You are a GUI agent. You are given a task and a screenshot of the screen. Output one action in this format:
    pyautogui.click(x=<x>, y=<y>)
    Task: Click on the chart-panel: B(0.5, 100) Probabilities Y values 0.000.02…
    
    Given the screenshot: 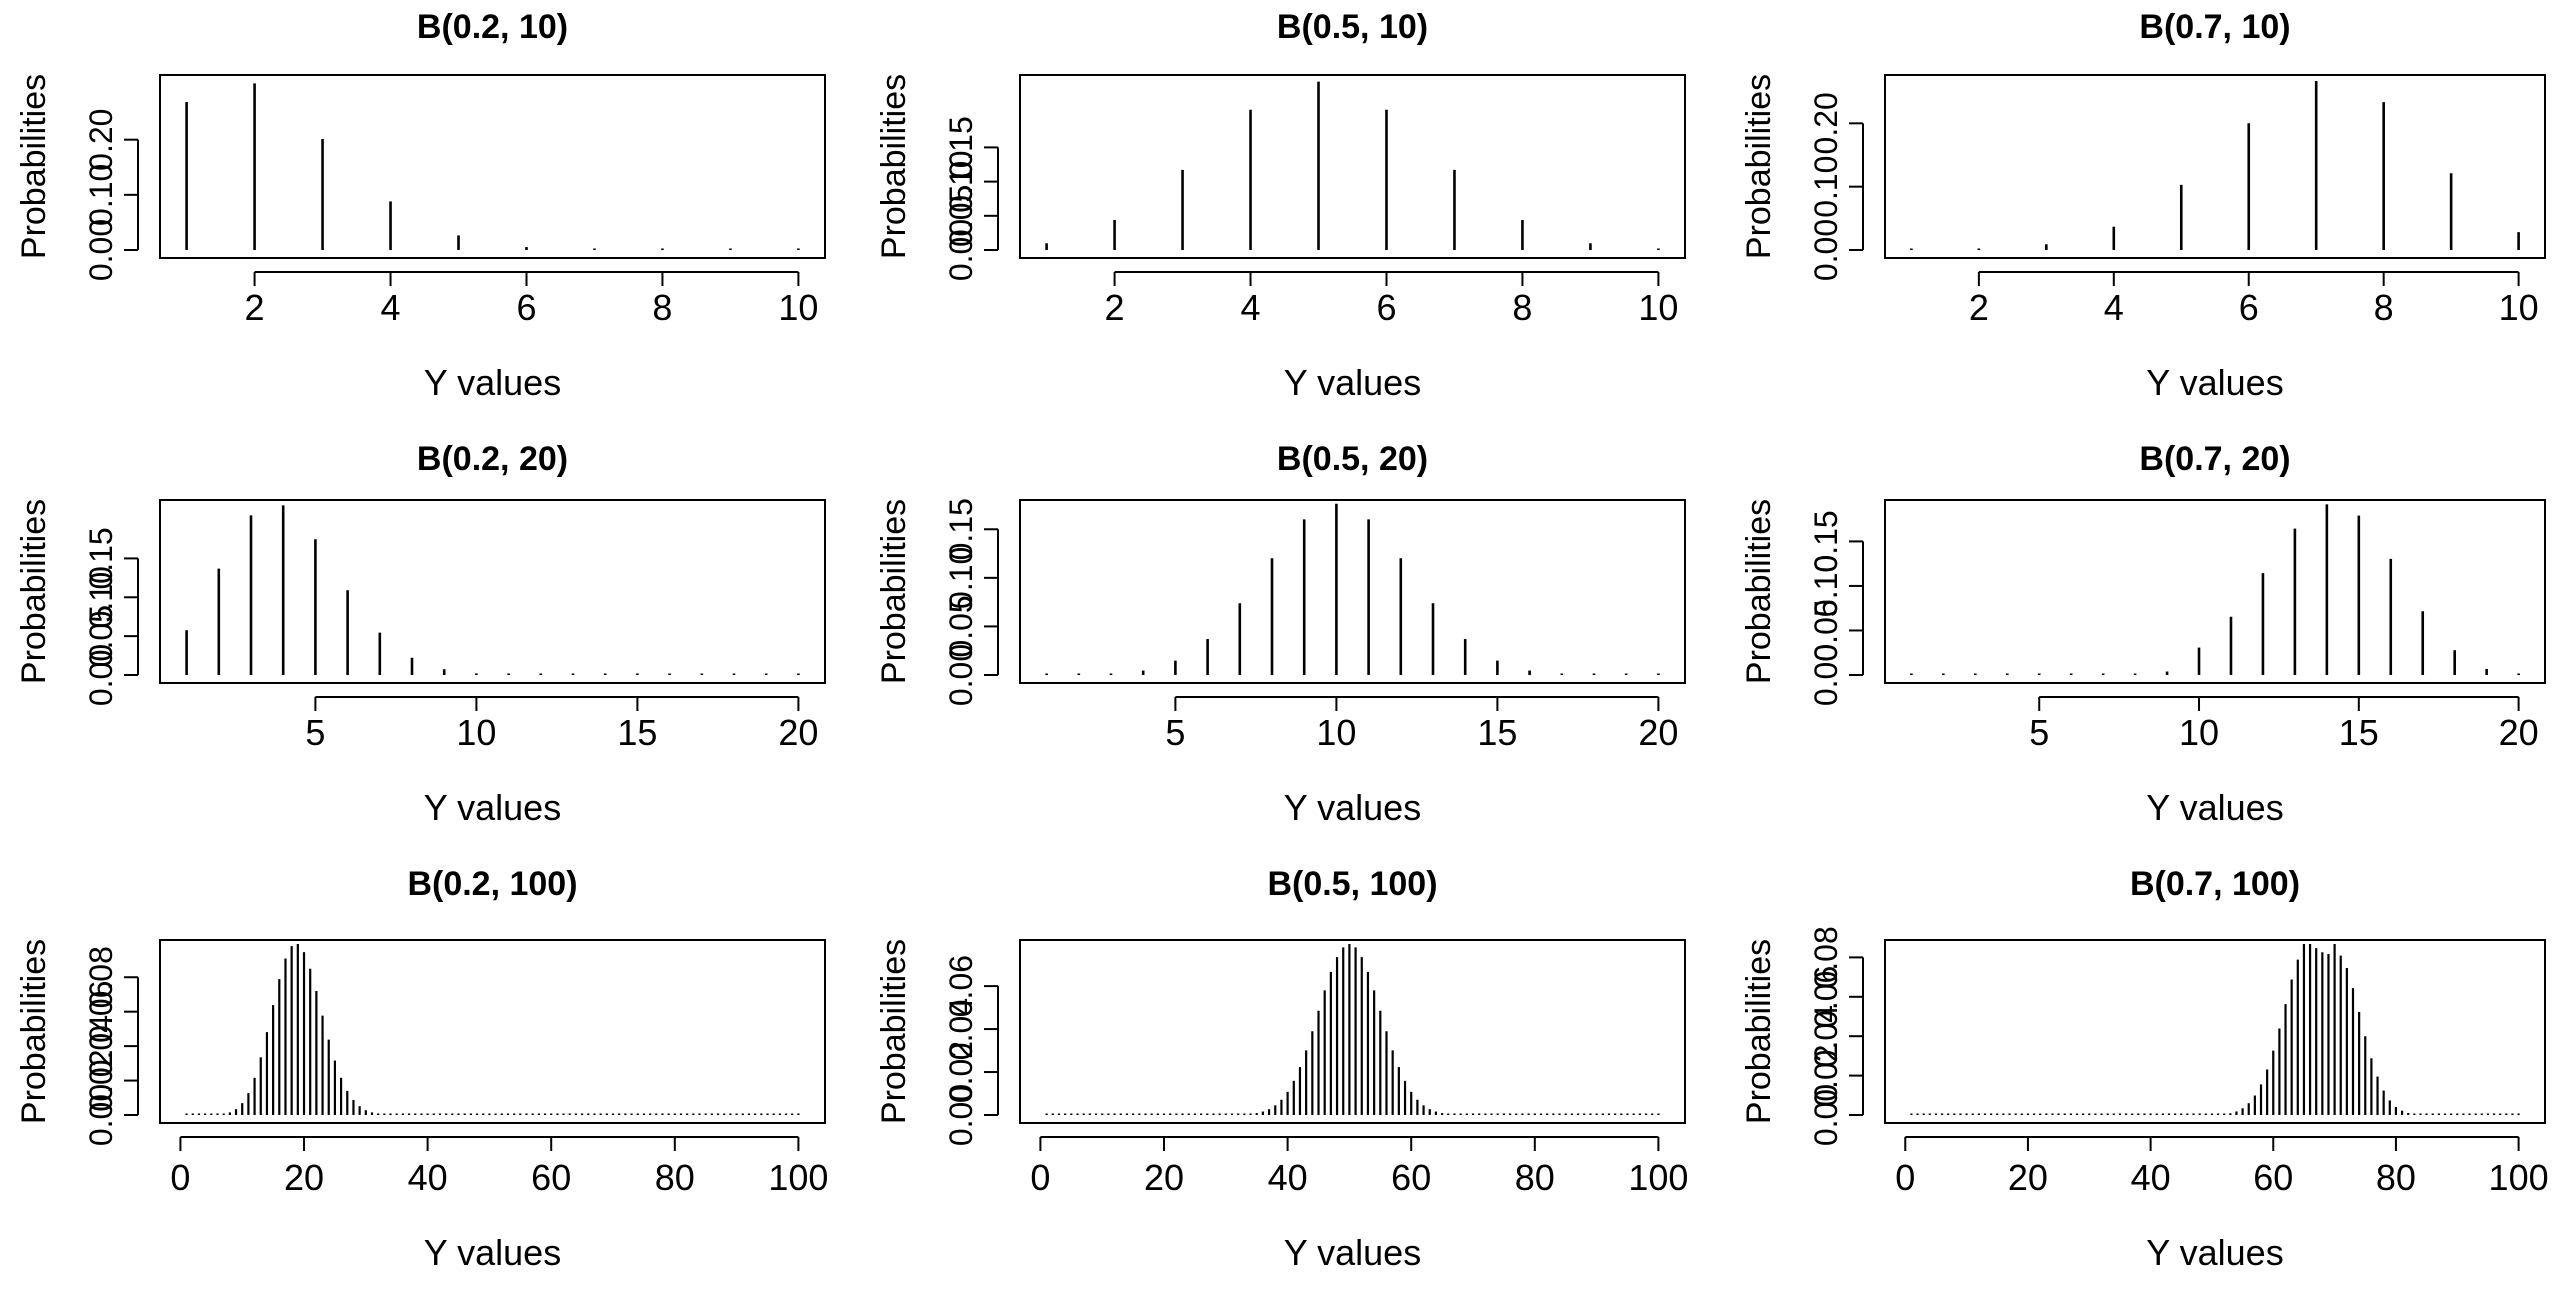 What is the action you would take?
    pyautogui.click(x=1281, y=1069)
    